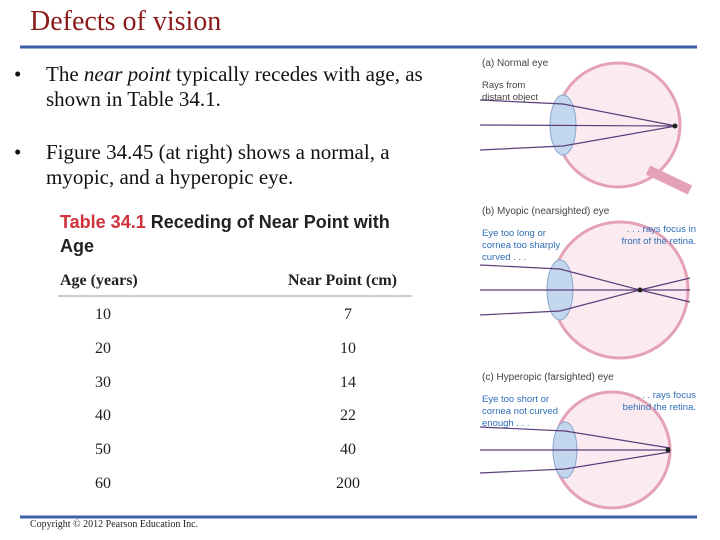  What do you see at coordinates (510, 91) in the screenshot?
I see `panel-note: Rays from distant object` at bounding box center [510, 91].